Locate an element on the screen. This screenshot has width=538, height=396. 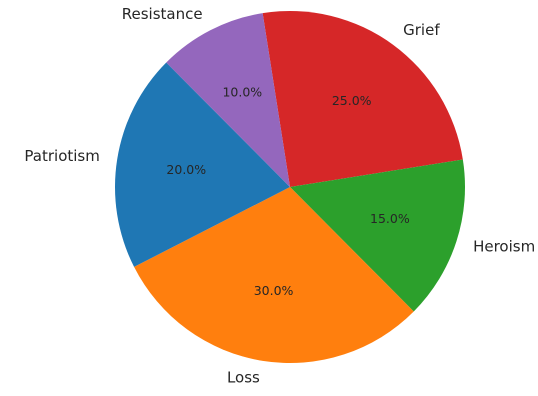
slice-label-grief: Grief is located at coordinates (421, 30).